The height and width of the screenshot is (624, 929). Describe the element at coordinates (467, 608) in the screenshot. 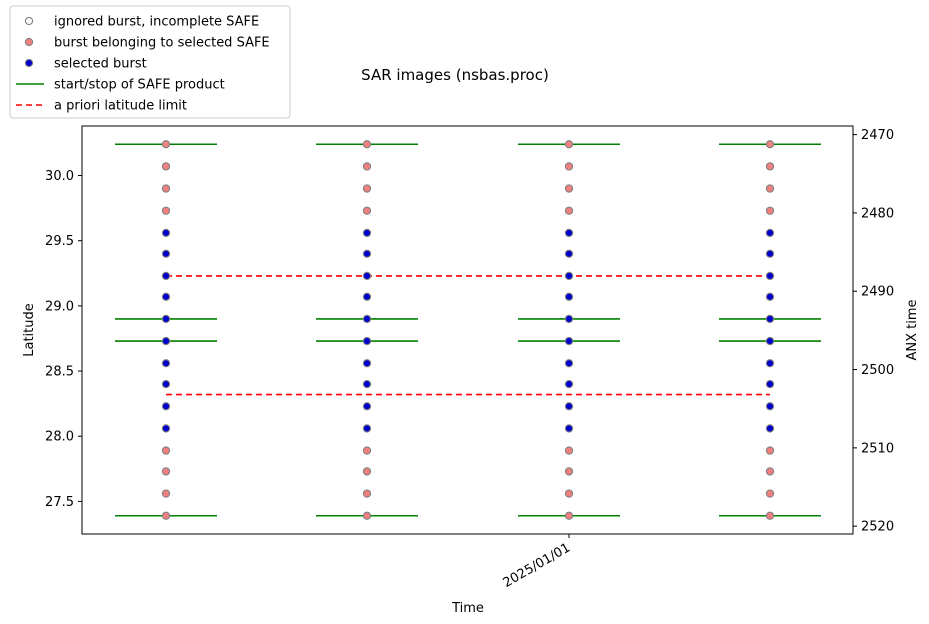

I see `x-axis-label: Time` at that location.